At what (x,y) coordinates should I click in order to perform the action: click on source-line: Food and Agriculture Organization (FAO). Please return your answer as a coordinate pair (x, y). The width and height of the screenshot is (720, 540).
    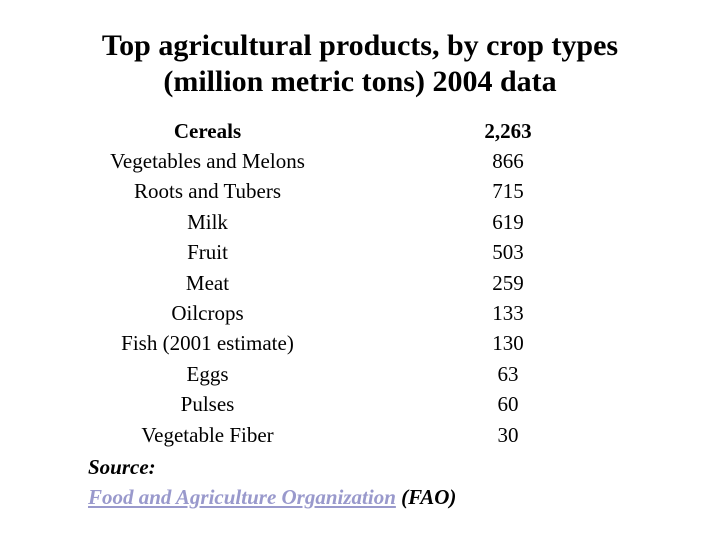
    Looking at the image, I should click on (272, 497).